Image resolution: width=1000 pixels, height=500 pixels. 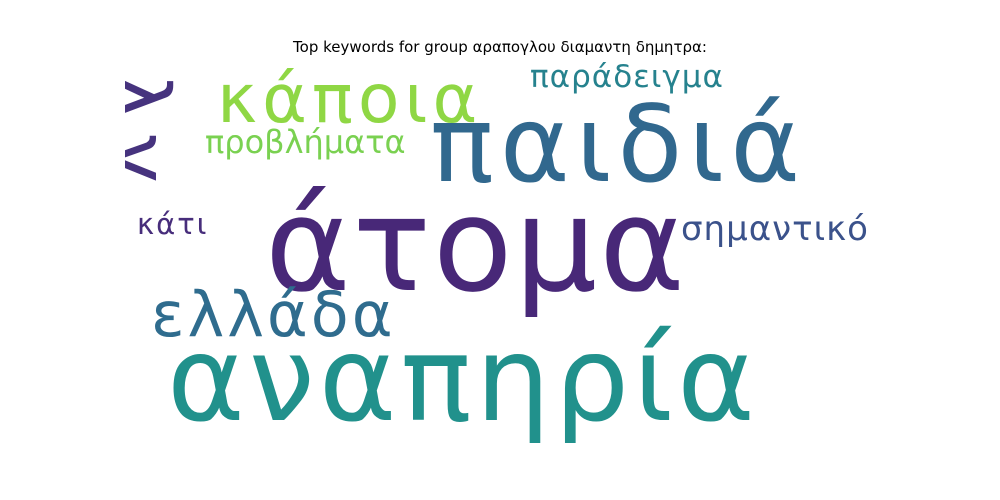 I want to click on word-simantiko: σημαντικό, so click(x=775, y=229).